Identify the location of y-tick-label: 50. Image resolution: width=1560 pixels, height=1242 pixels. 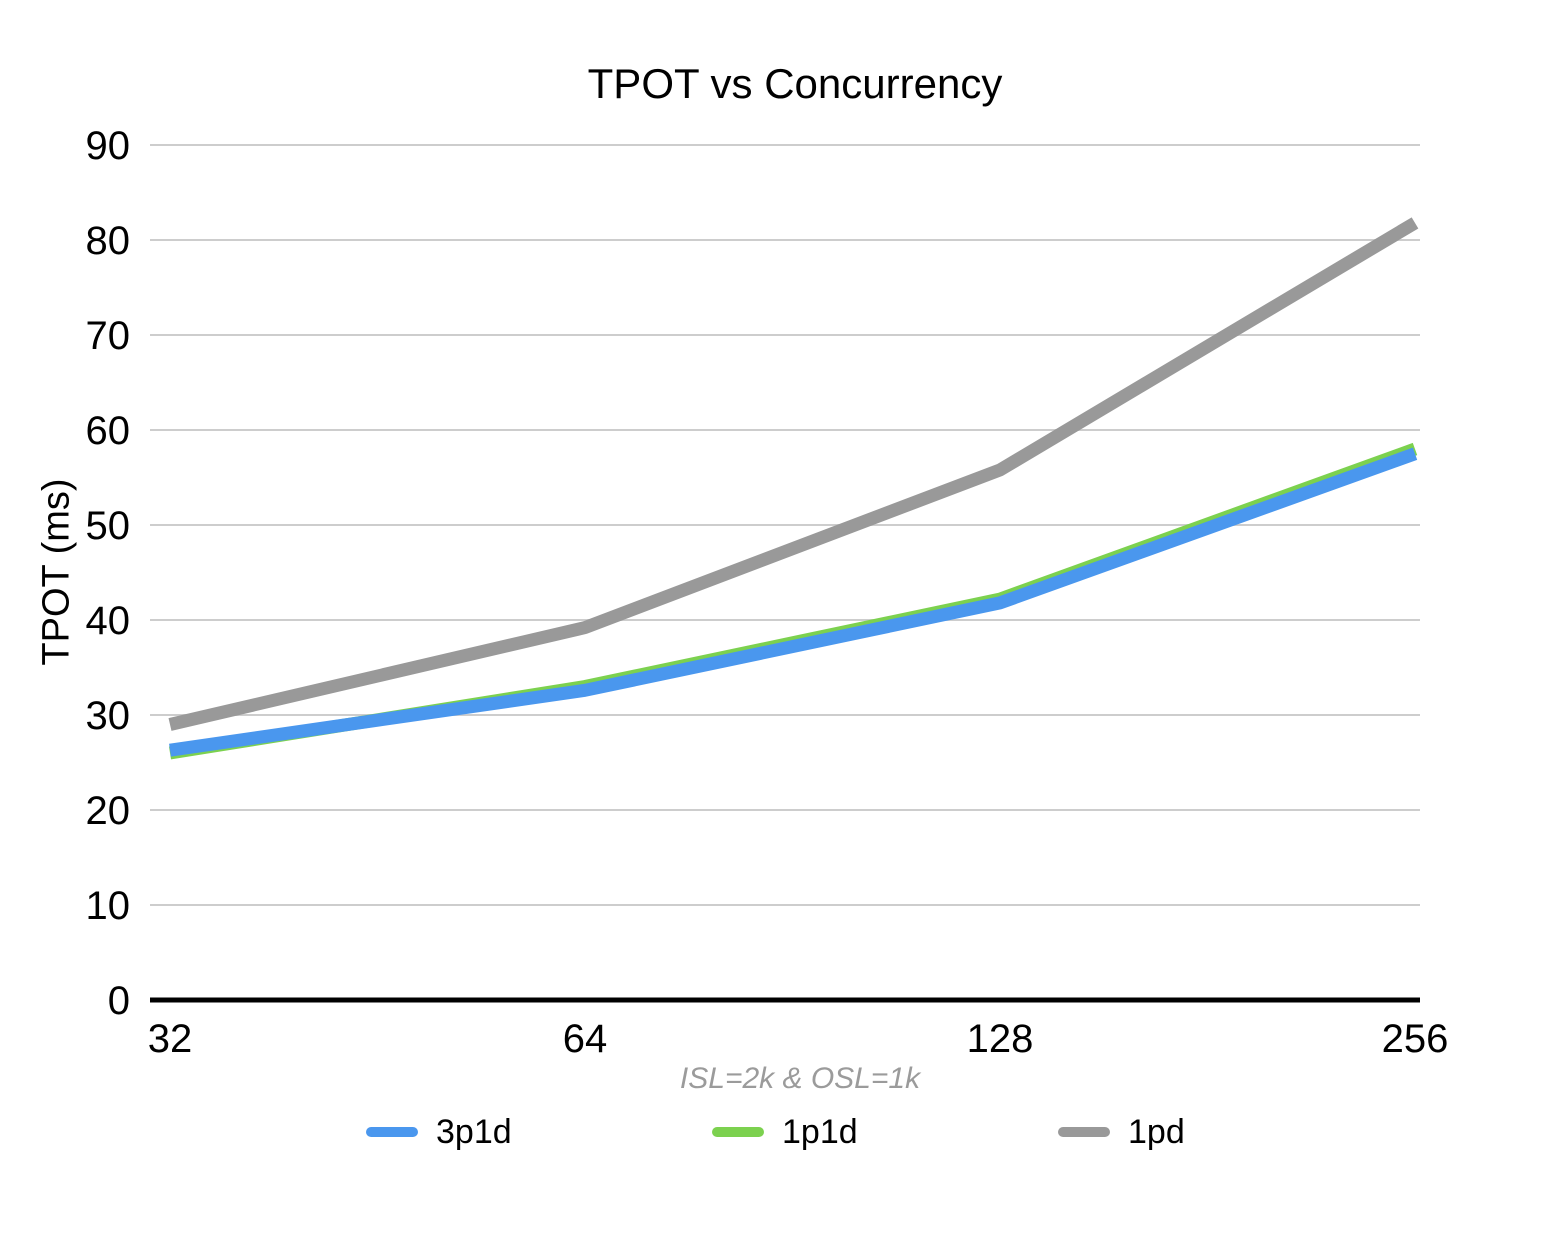
(108, 526).